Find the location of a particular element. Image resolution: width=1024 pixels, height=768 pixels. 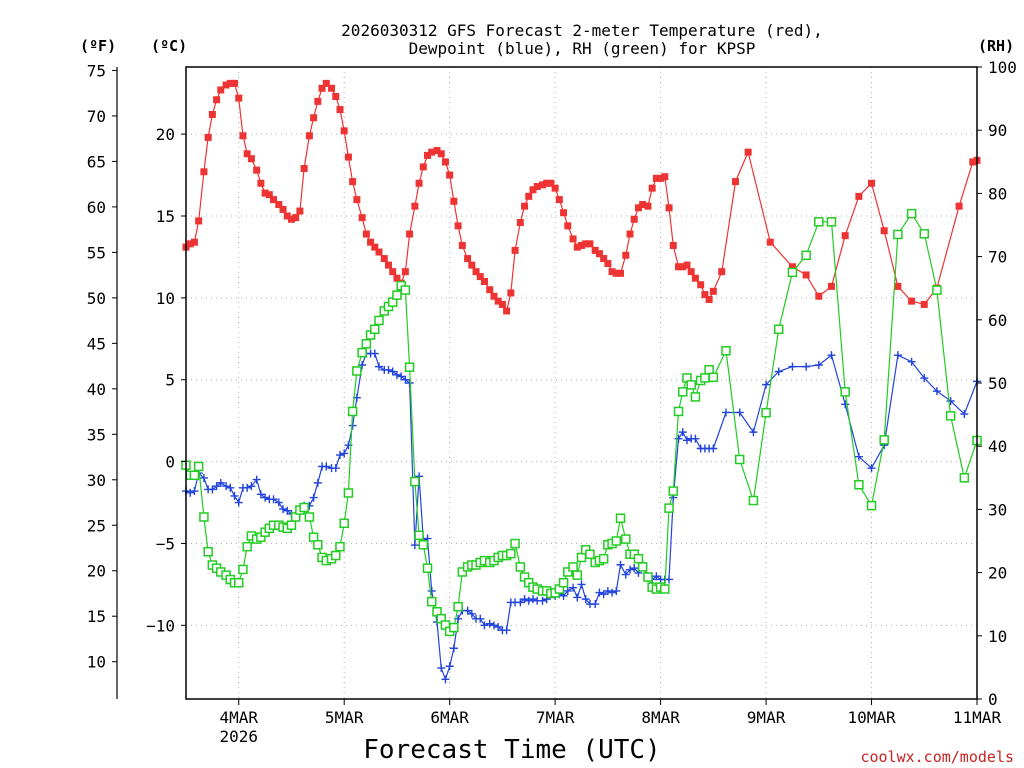

fahrenheit-tick-label: 30 is located at coordinates (96, 480).